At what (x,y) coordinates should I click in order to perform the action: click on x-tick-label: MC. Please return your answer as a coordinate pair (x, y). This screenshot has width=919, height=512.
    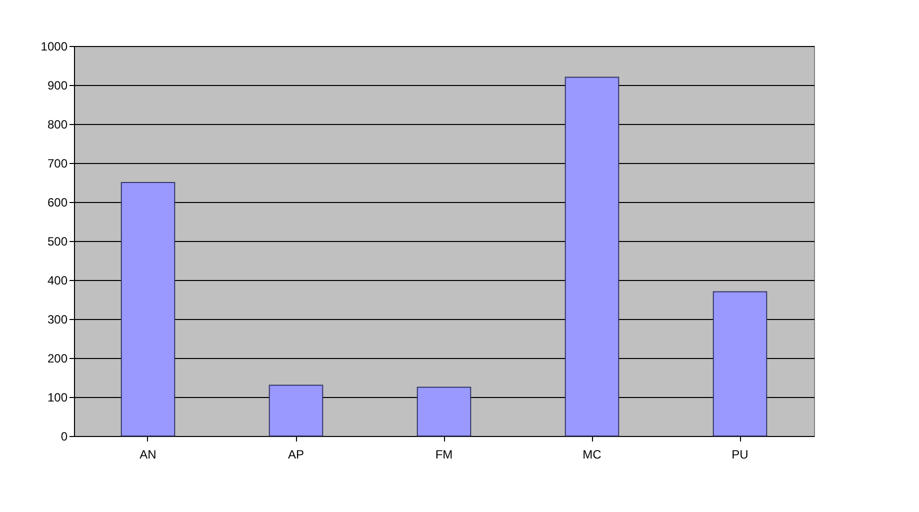
    Looking at the image, I should click on (592, 455).